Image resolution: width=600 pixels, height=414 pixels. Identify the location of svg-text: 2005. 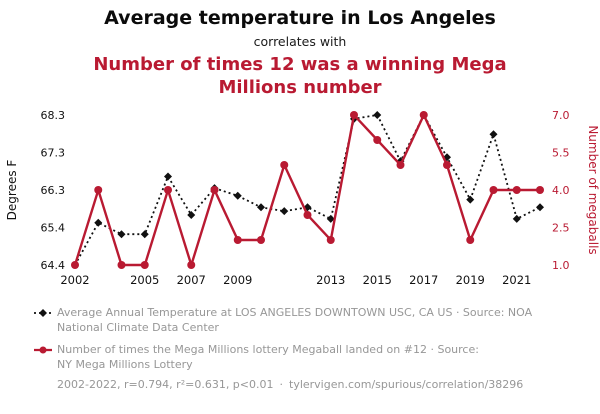
(144, 280).